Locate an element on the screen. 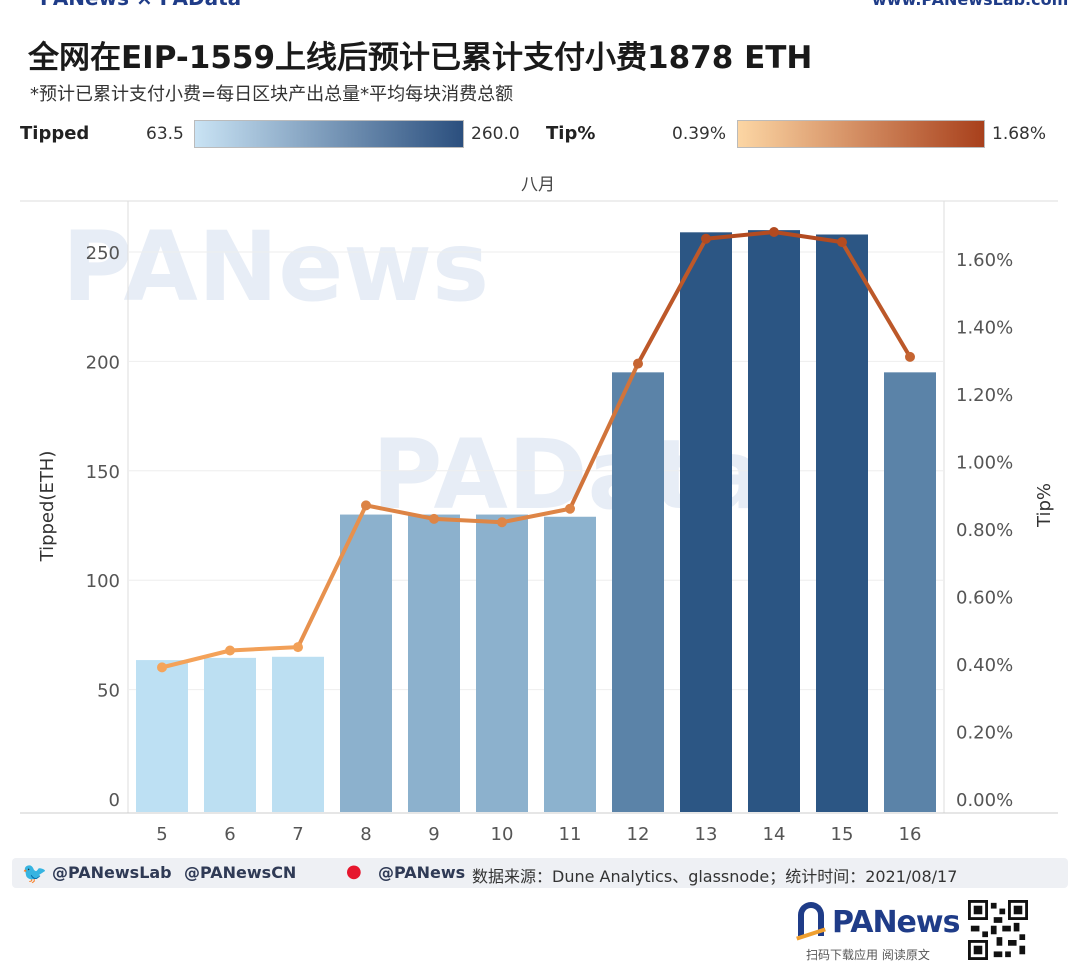  chart-title: 全网在EIP-1559上线后预计已累计支付小费1878 ETH is located at coordinates (420, 58).